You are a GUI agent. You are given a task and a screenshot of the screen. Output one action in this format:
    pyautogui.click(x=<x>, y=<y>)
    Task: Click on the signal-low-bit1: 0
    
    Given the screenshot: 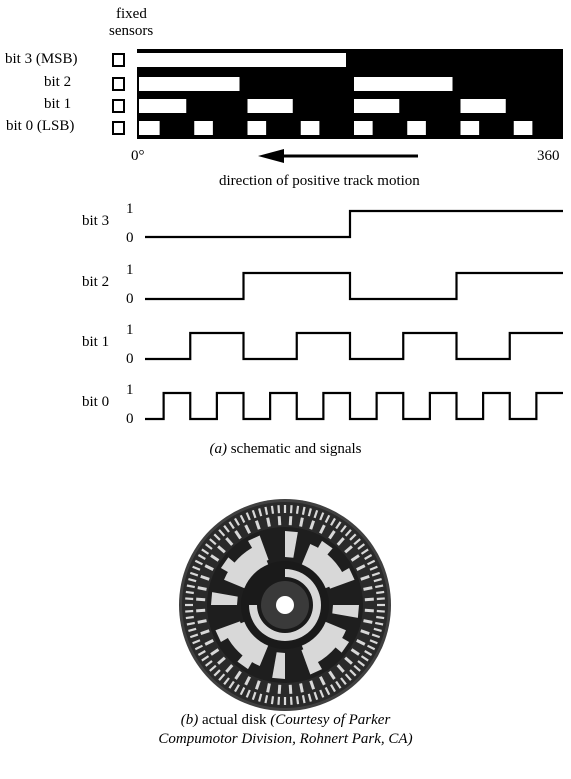 What is the action you would take?
    pyautogui.click(x=130, y=359)
    